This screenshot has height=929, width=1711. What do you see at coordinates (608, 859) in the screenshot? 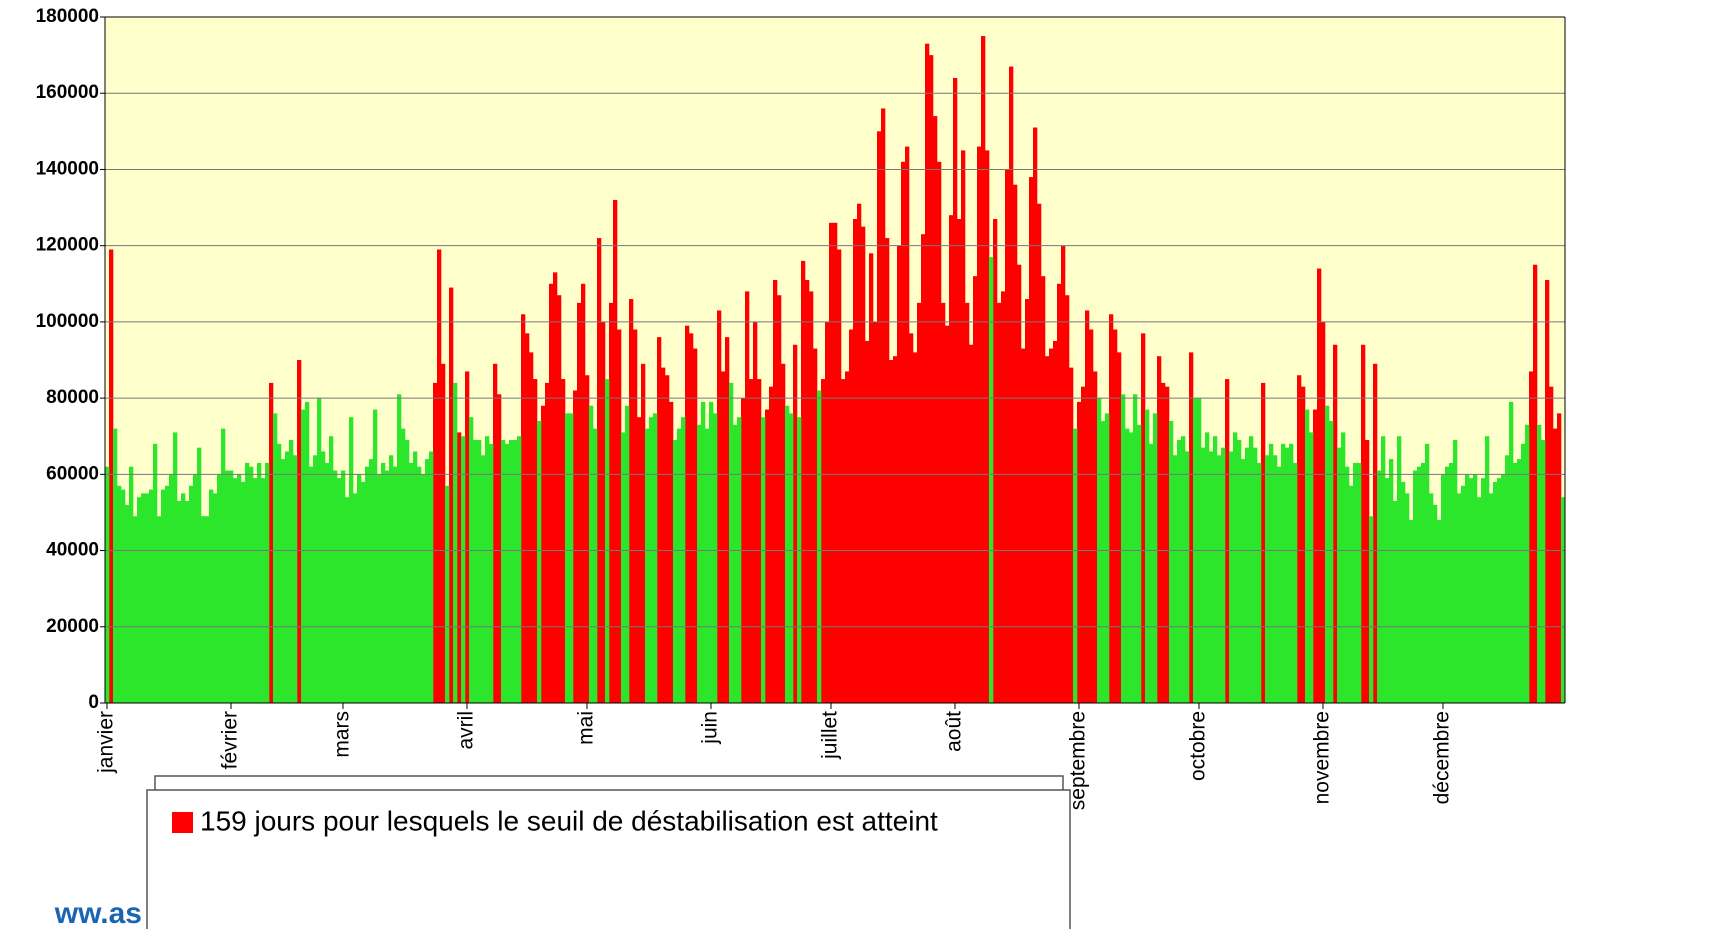
I see `legend-frame` at bounding box center [608, 859].